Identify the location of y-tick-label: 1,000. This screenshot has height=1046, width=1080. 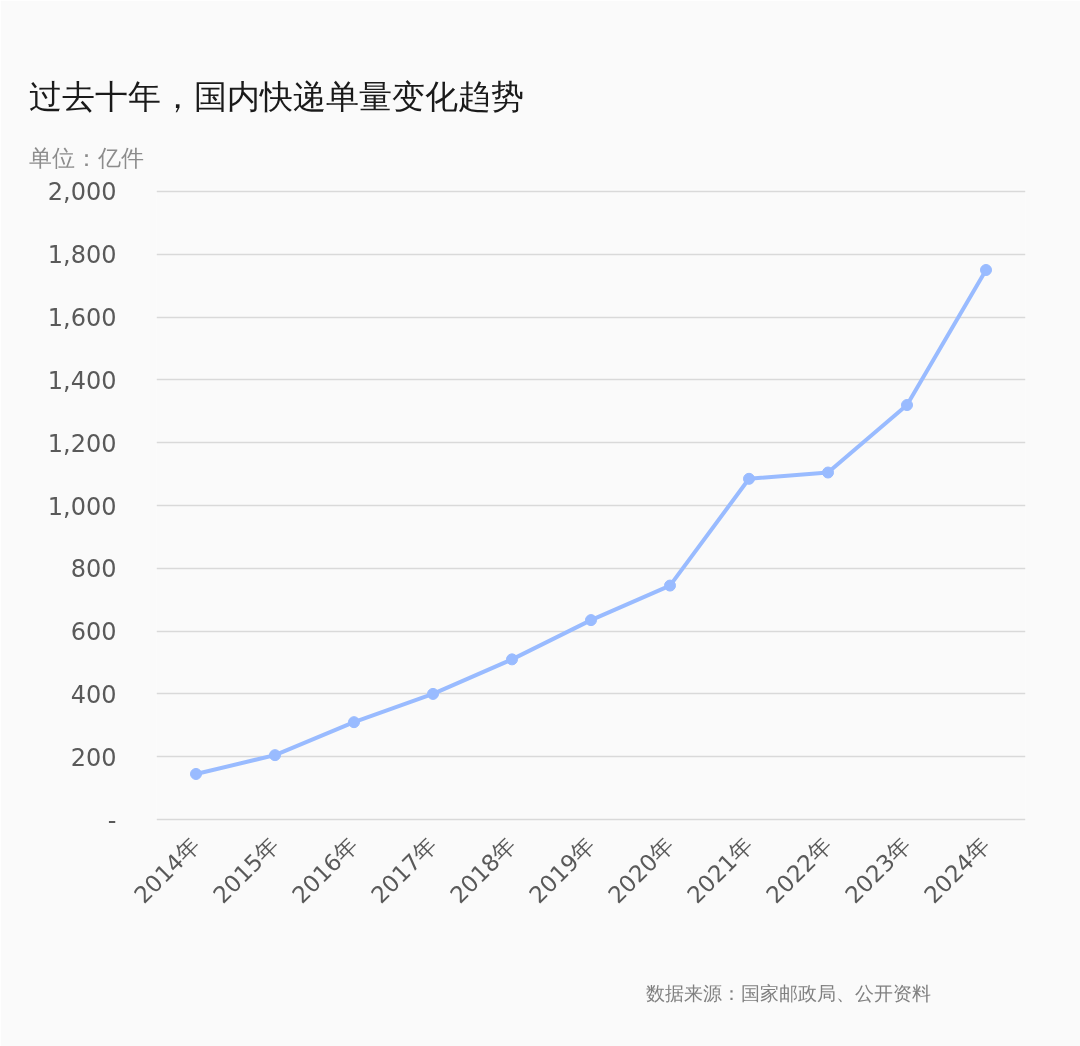
(82, 506).